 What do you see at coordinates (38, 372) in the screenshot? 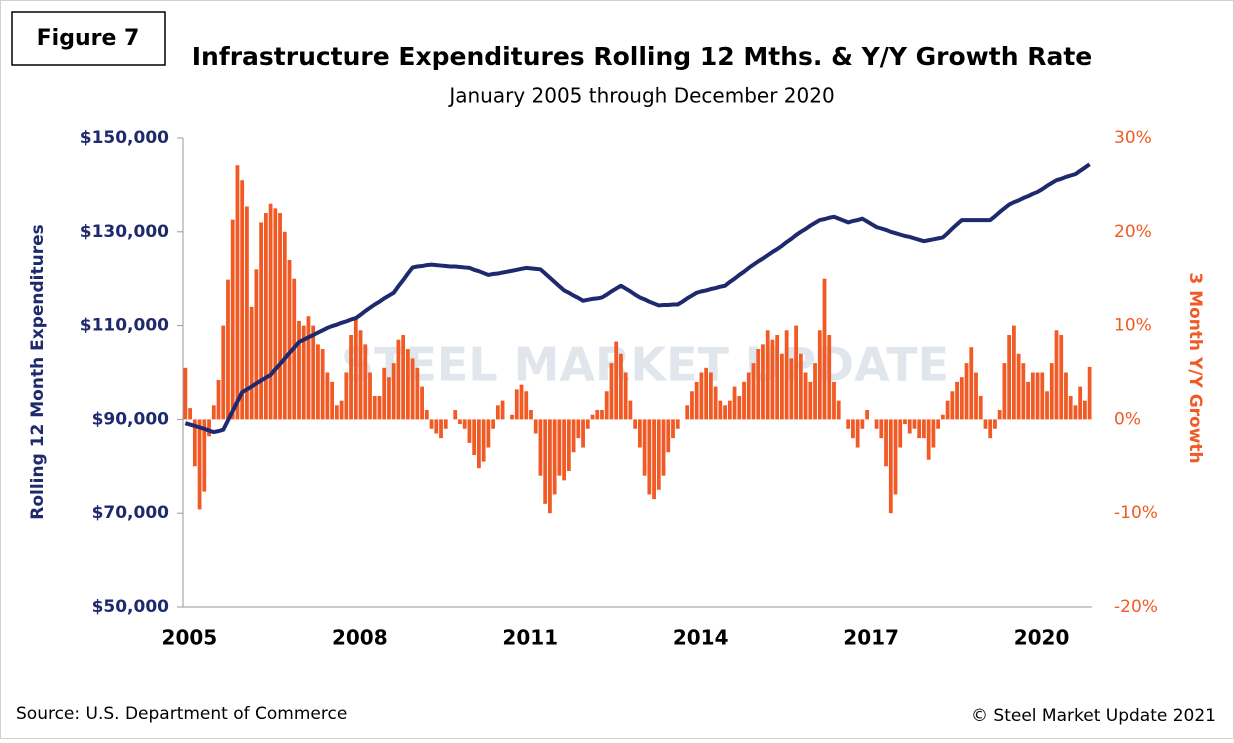
I see `y-axis-title: Rolling 12 Month Expenditures` at bounding box center [38, 372].